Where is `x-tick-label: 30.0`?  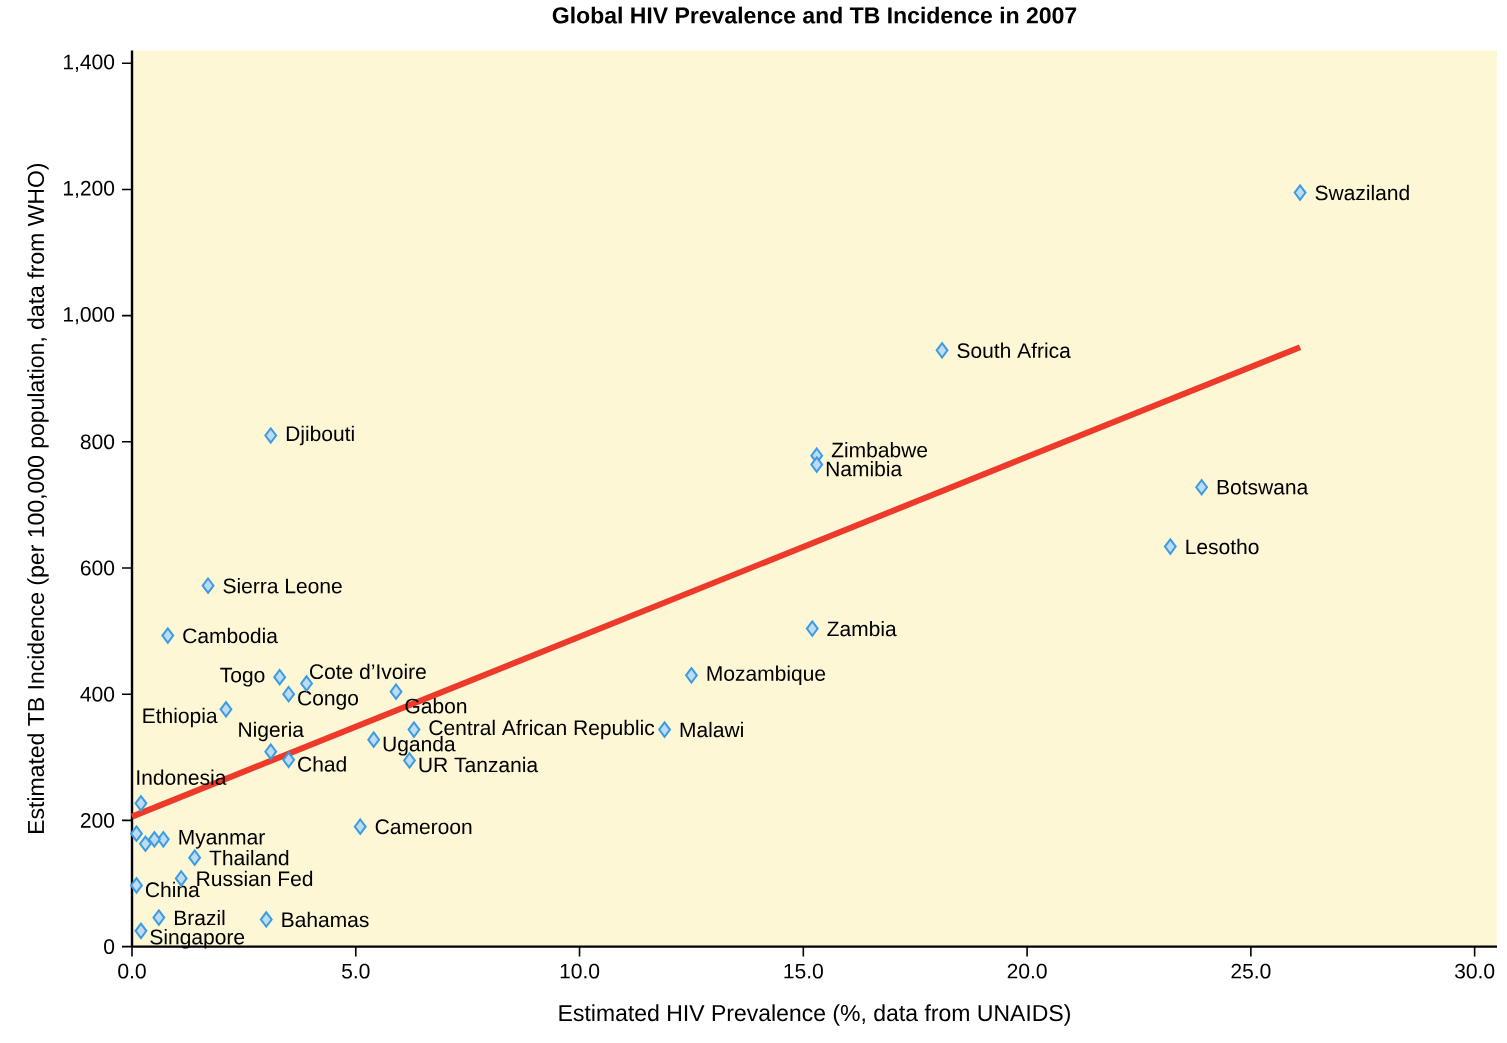
x-tick-label: 30.0 is located at coordinates (1474, 971).